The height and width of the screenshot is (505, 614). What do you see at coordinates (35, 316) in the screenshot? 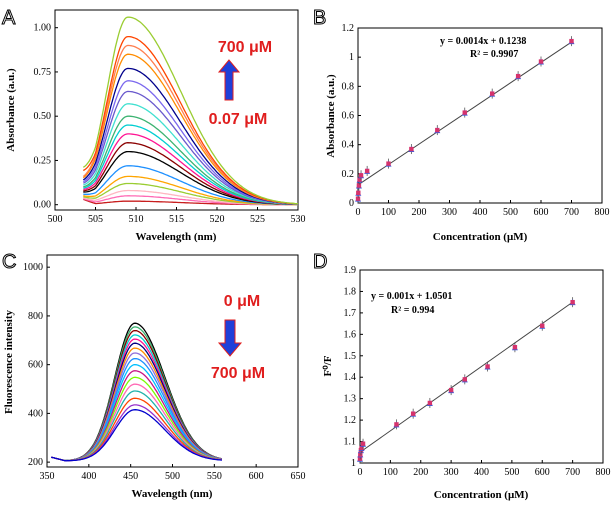
I see `y-tick-label-c: 800` at bounding box center [35, 316].